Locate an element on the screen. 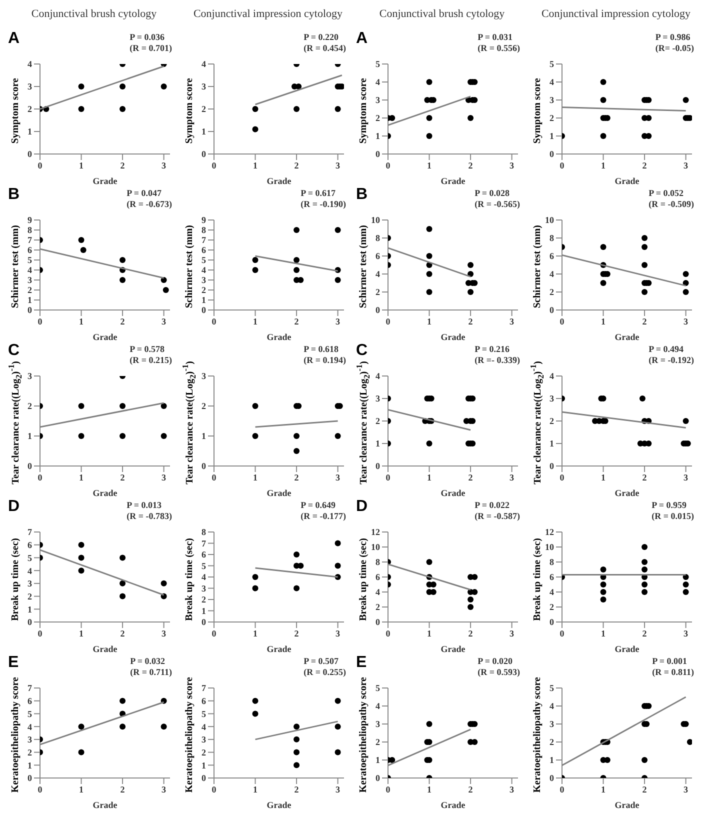 This screenshot has height=818, width=706. text: P = 0.020 is located at coordinates (496, 661).